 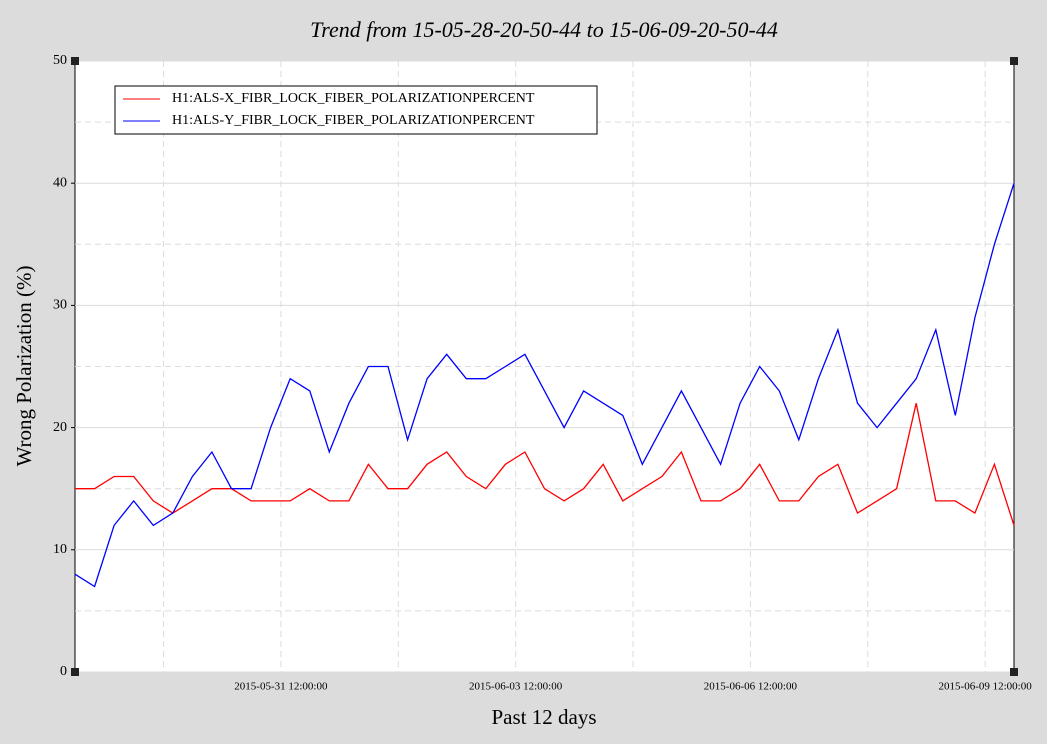 What do you see at coordinates (63, 671) in the screenshot?
I see `y-tick-label: 0` at bounding box center [63, 671].